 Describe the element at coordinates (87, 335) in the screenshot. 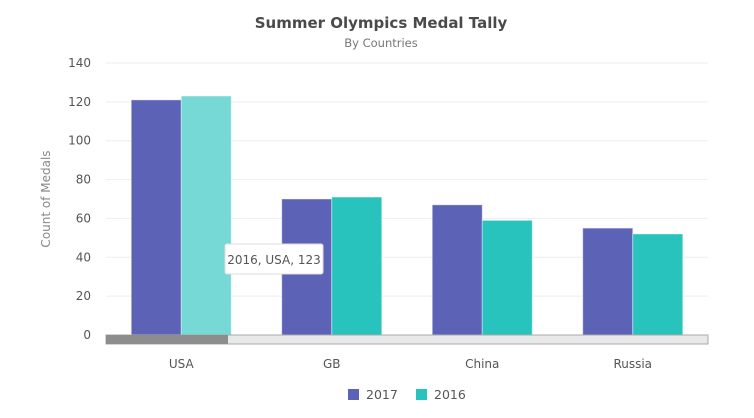

I see `y-tick-label: 0` at that location.